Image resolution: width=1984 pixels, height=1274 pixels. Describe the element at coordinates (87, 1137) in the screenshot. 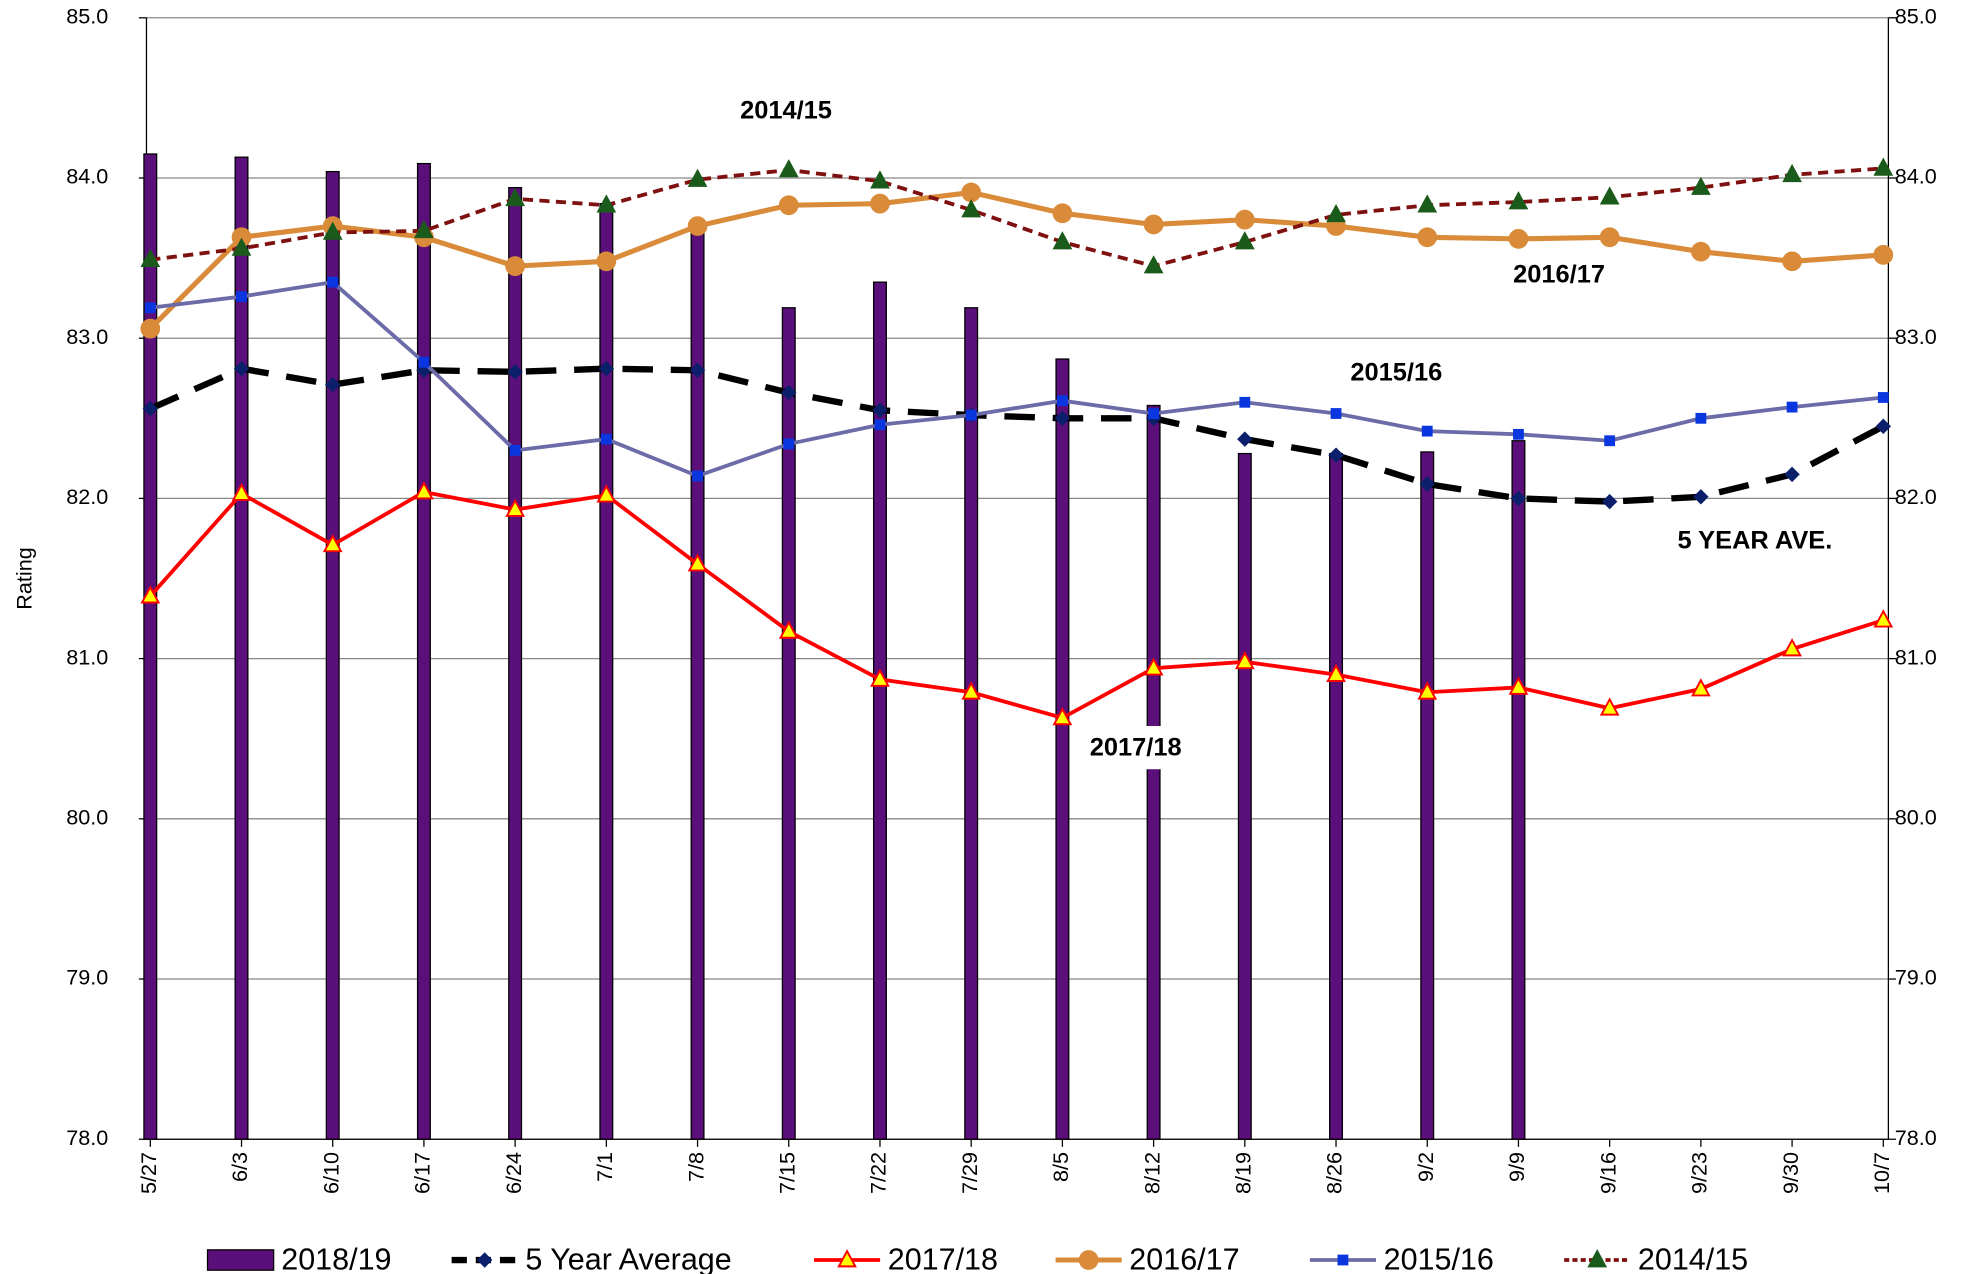

I see `y-tick-label: 78.0` at that location.